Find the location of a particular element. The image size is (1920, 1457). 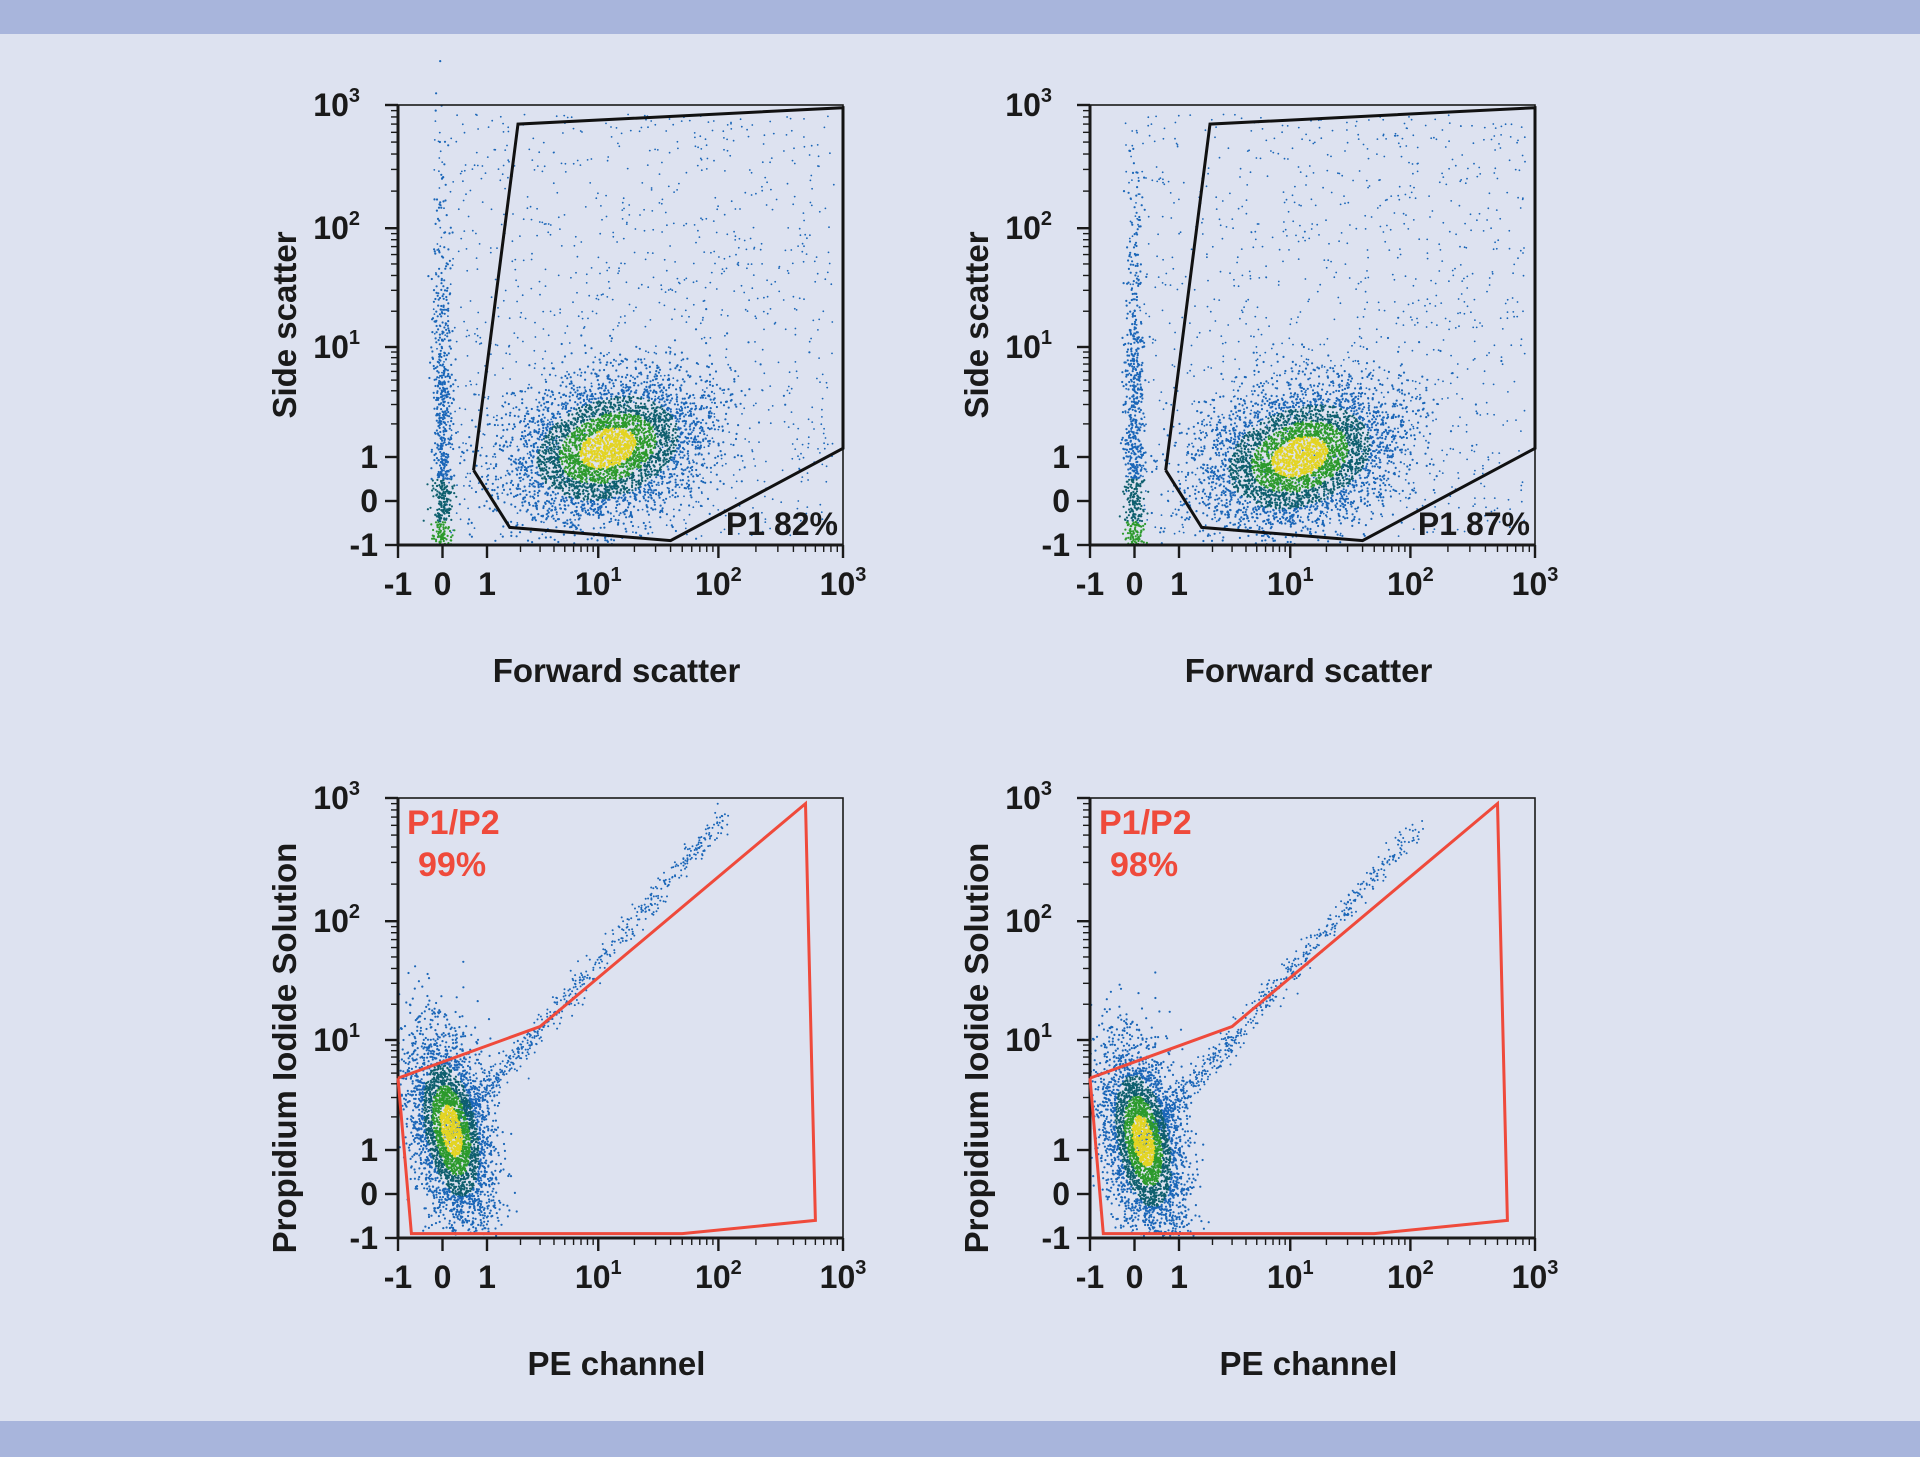

plot-frame is located at coordinates (1312, 325).